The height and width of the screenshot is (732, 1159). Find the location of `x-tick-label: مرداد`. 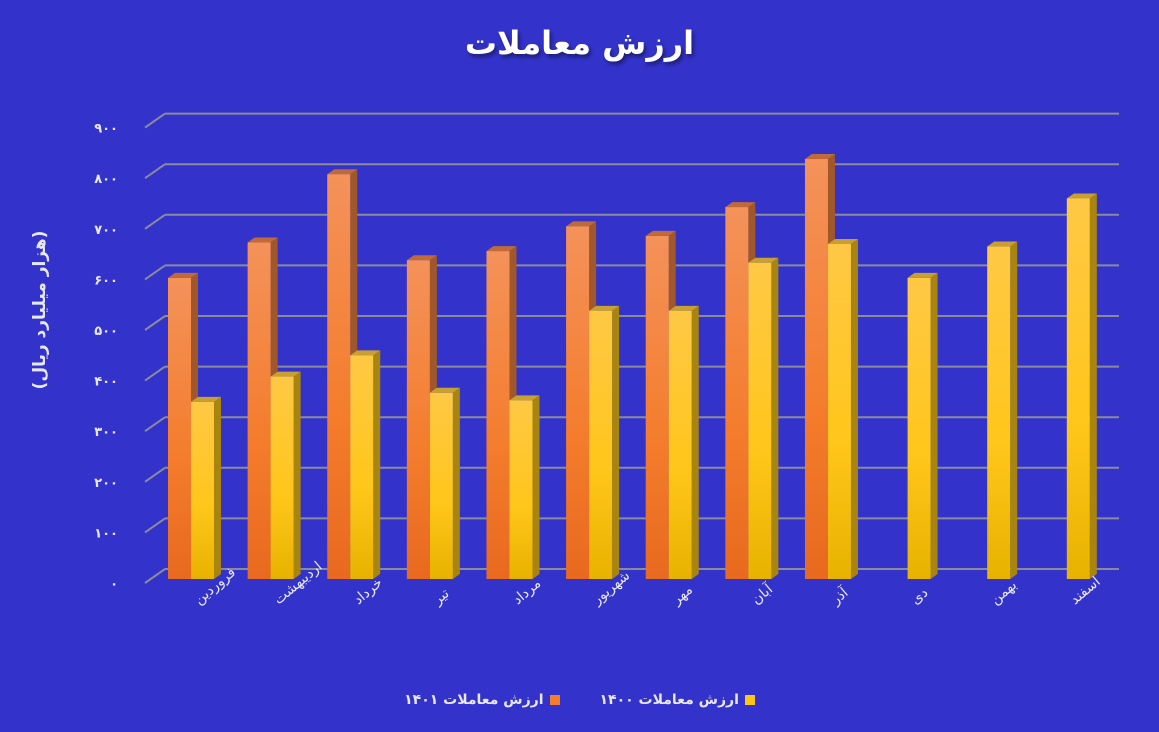

x-tick-label: مرداد is located at coordinates (527, 591).